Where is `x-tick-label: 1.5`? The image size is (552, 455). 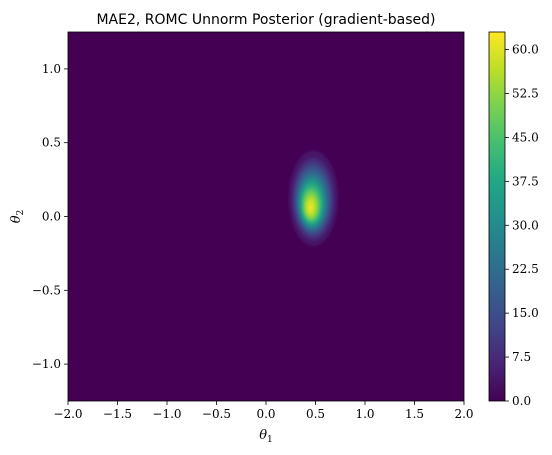
x-tick-label: 1.5 is located at coordinates (414, 414).